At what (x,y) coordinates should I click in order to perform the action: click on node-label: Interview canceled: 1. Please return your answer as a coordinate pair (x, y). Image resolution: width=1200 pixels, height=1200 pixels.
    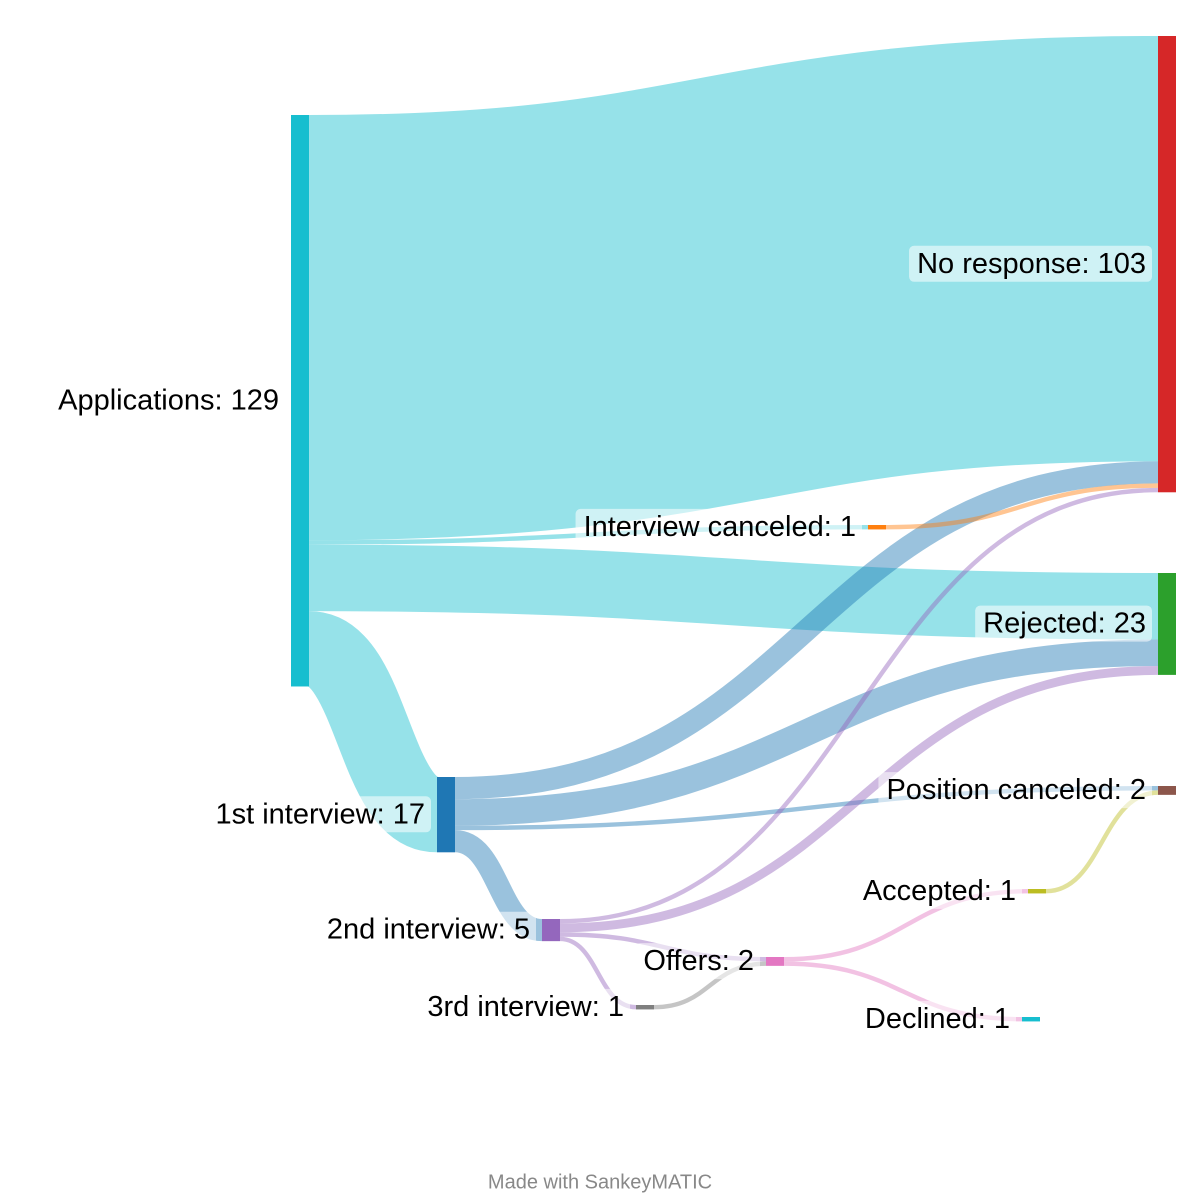
    Looking at the image, I should click on (720, 527).